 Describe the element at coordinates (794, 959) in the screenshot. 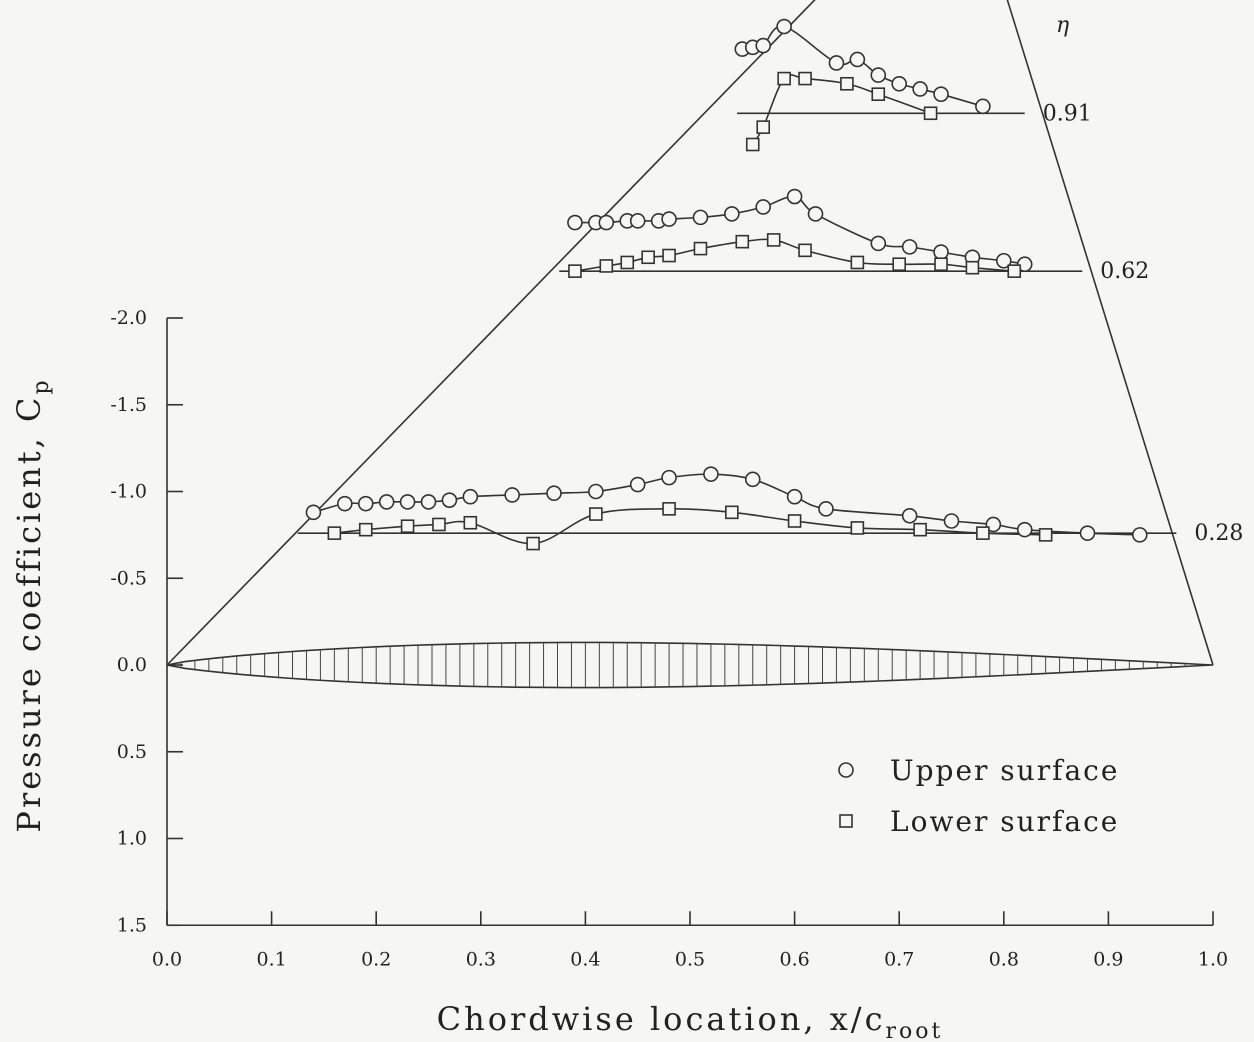

I see `x-tick-label: 0.6` at that location.